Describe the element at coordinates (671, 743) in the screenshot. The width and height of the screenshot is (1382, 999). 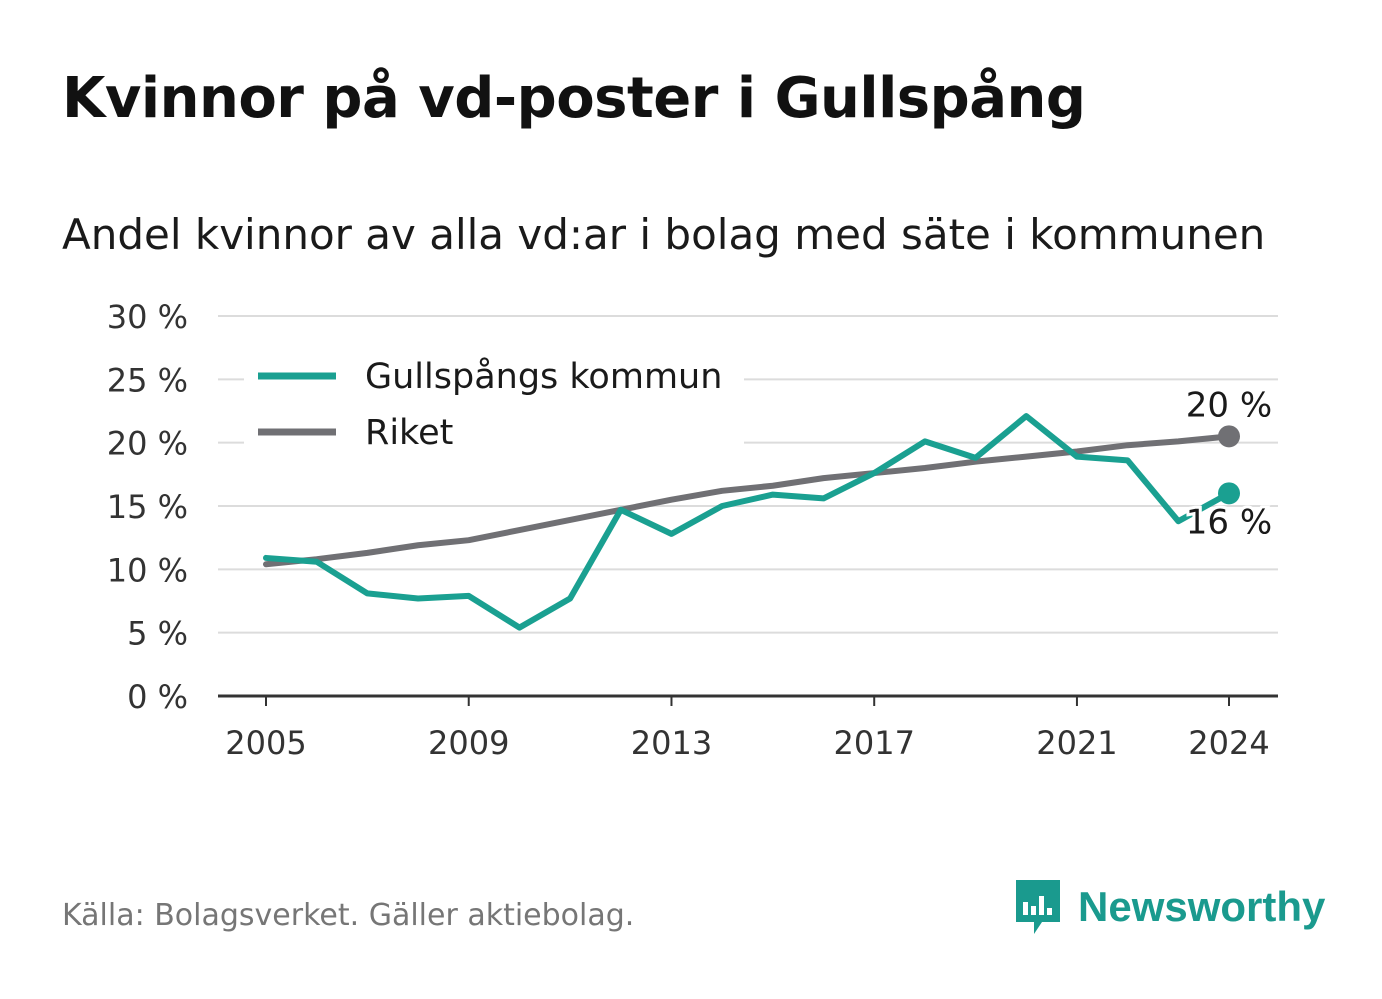
I see `x-tick-label: 2013` at that location.